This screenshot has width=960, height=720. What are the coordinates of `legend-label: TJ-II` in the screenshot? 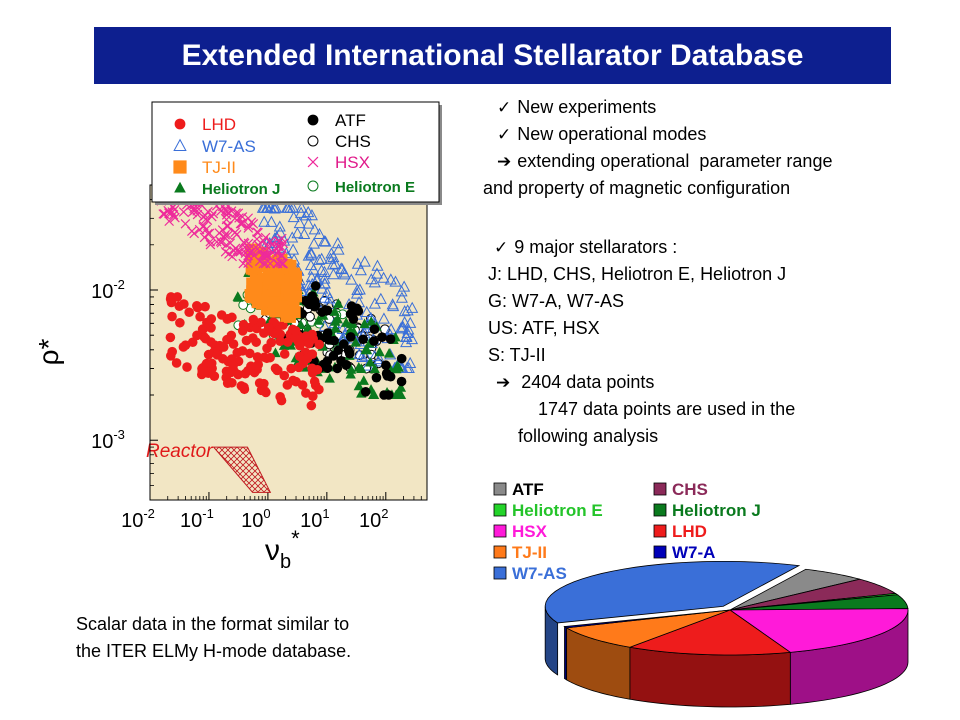 It's located at (219, 167).